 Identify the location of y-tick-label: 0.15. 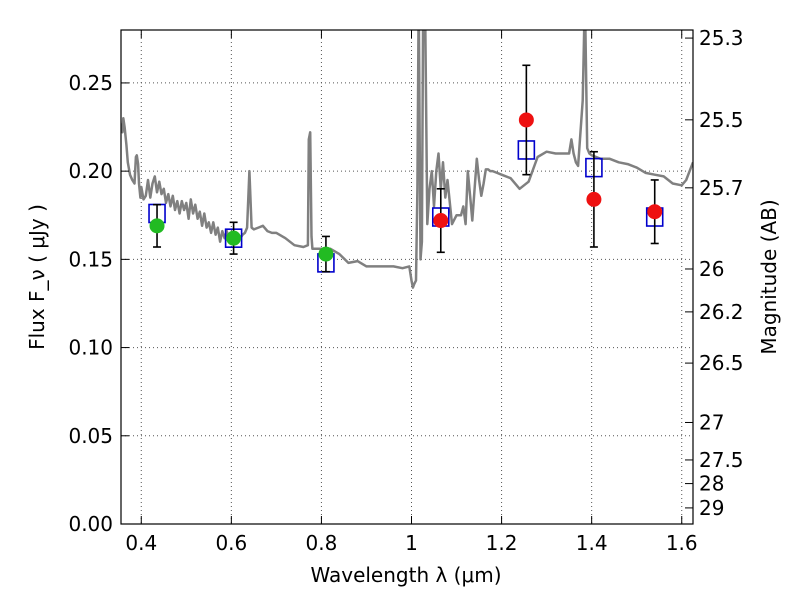
(90, 259).